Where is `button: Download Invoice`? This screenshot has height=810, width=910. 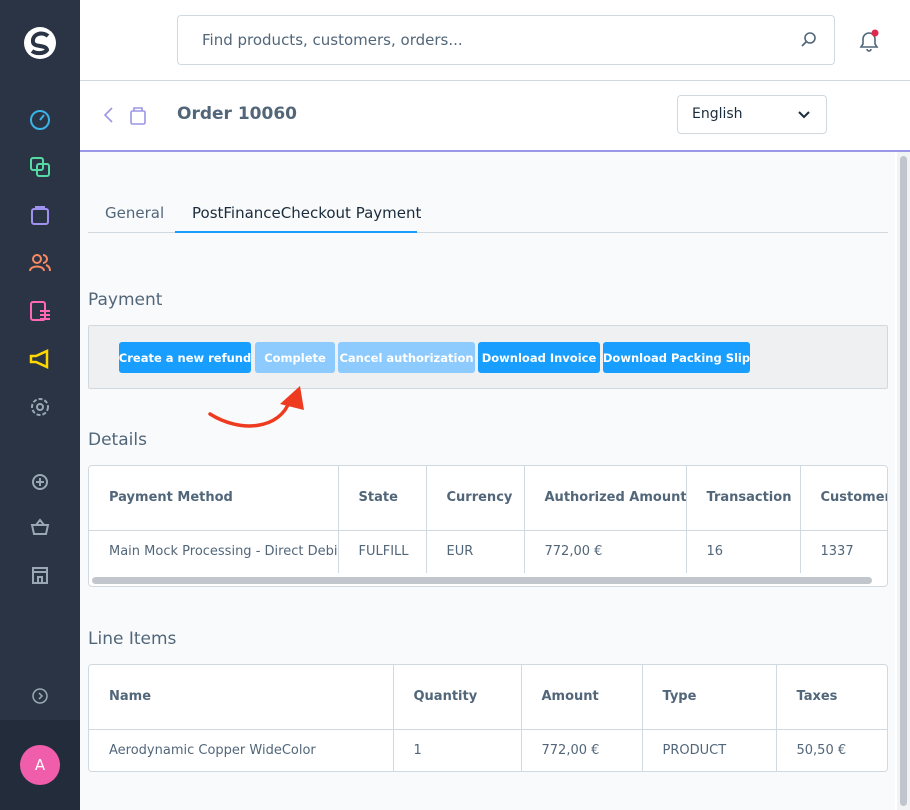 button: Download Invoice is located at coordinates (539, 357).